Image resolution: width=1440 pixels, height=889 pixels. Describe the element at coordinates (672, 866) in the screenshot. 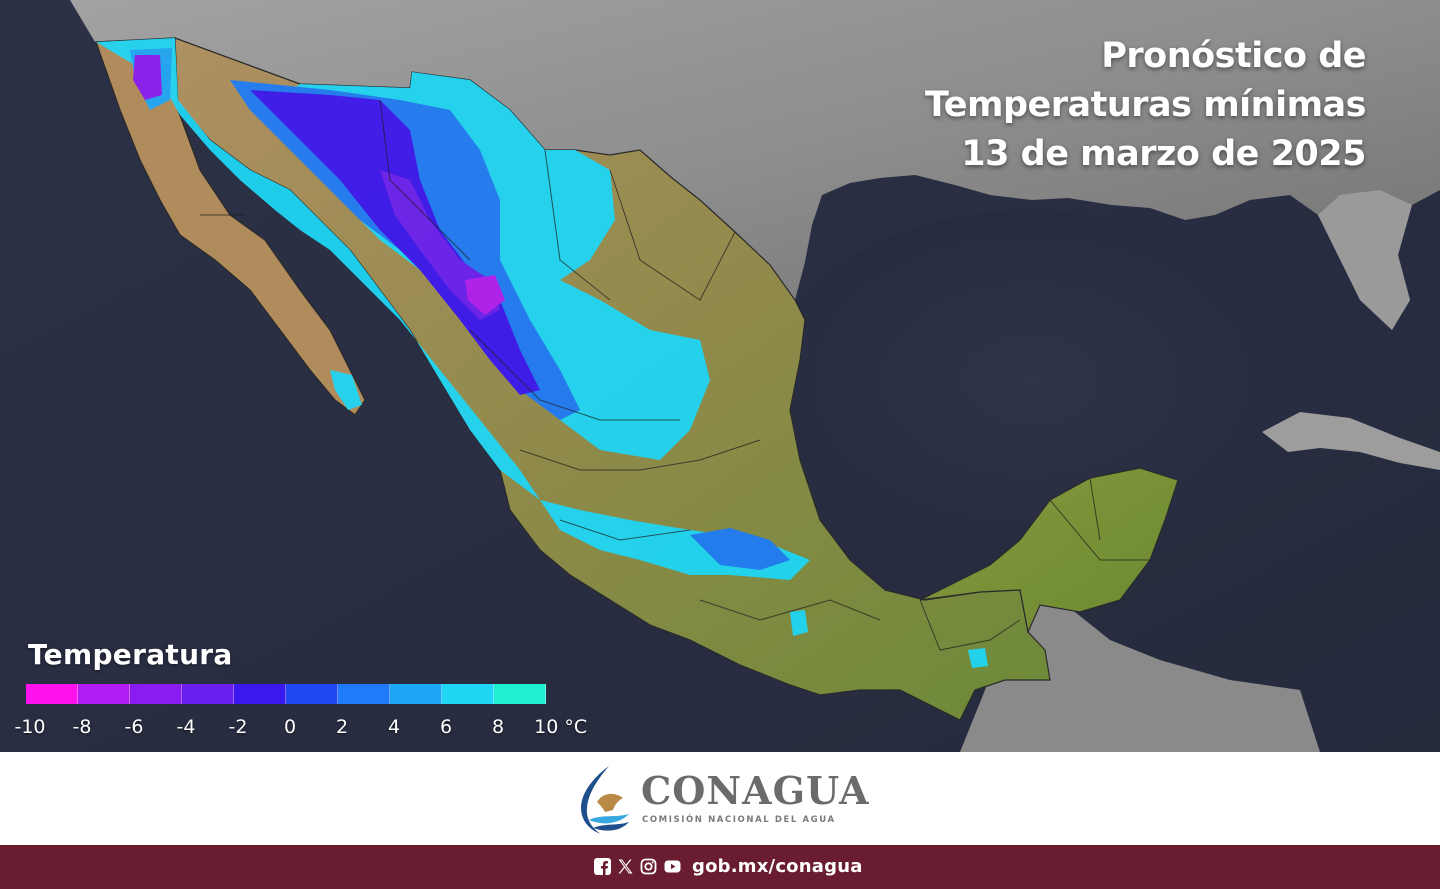

I see `youtube-icon` at that location.